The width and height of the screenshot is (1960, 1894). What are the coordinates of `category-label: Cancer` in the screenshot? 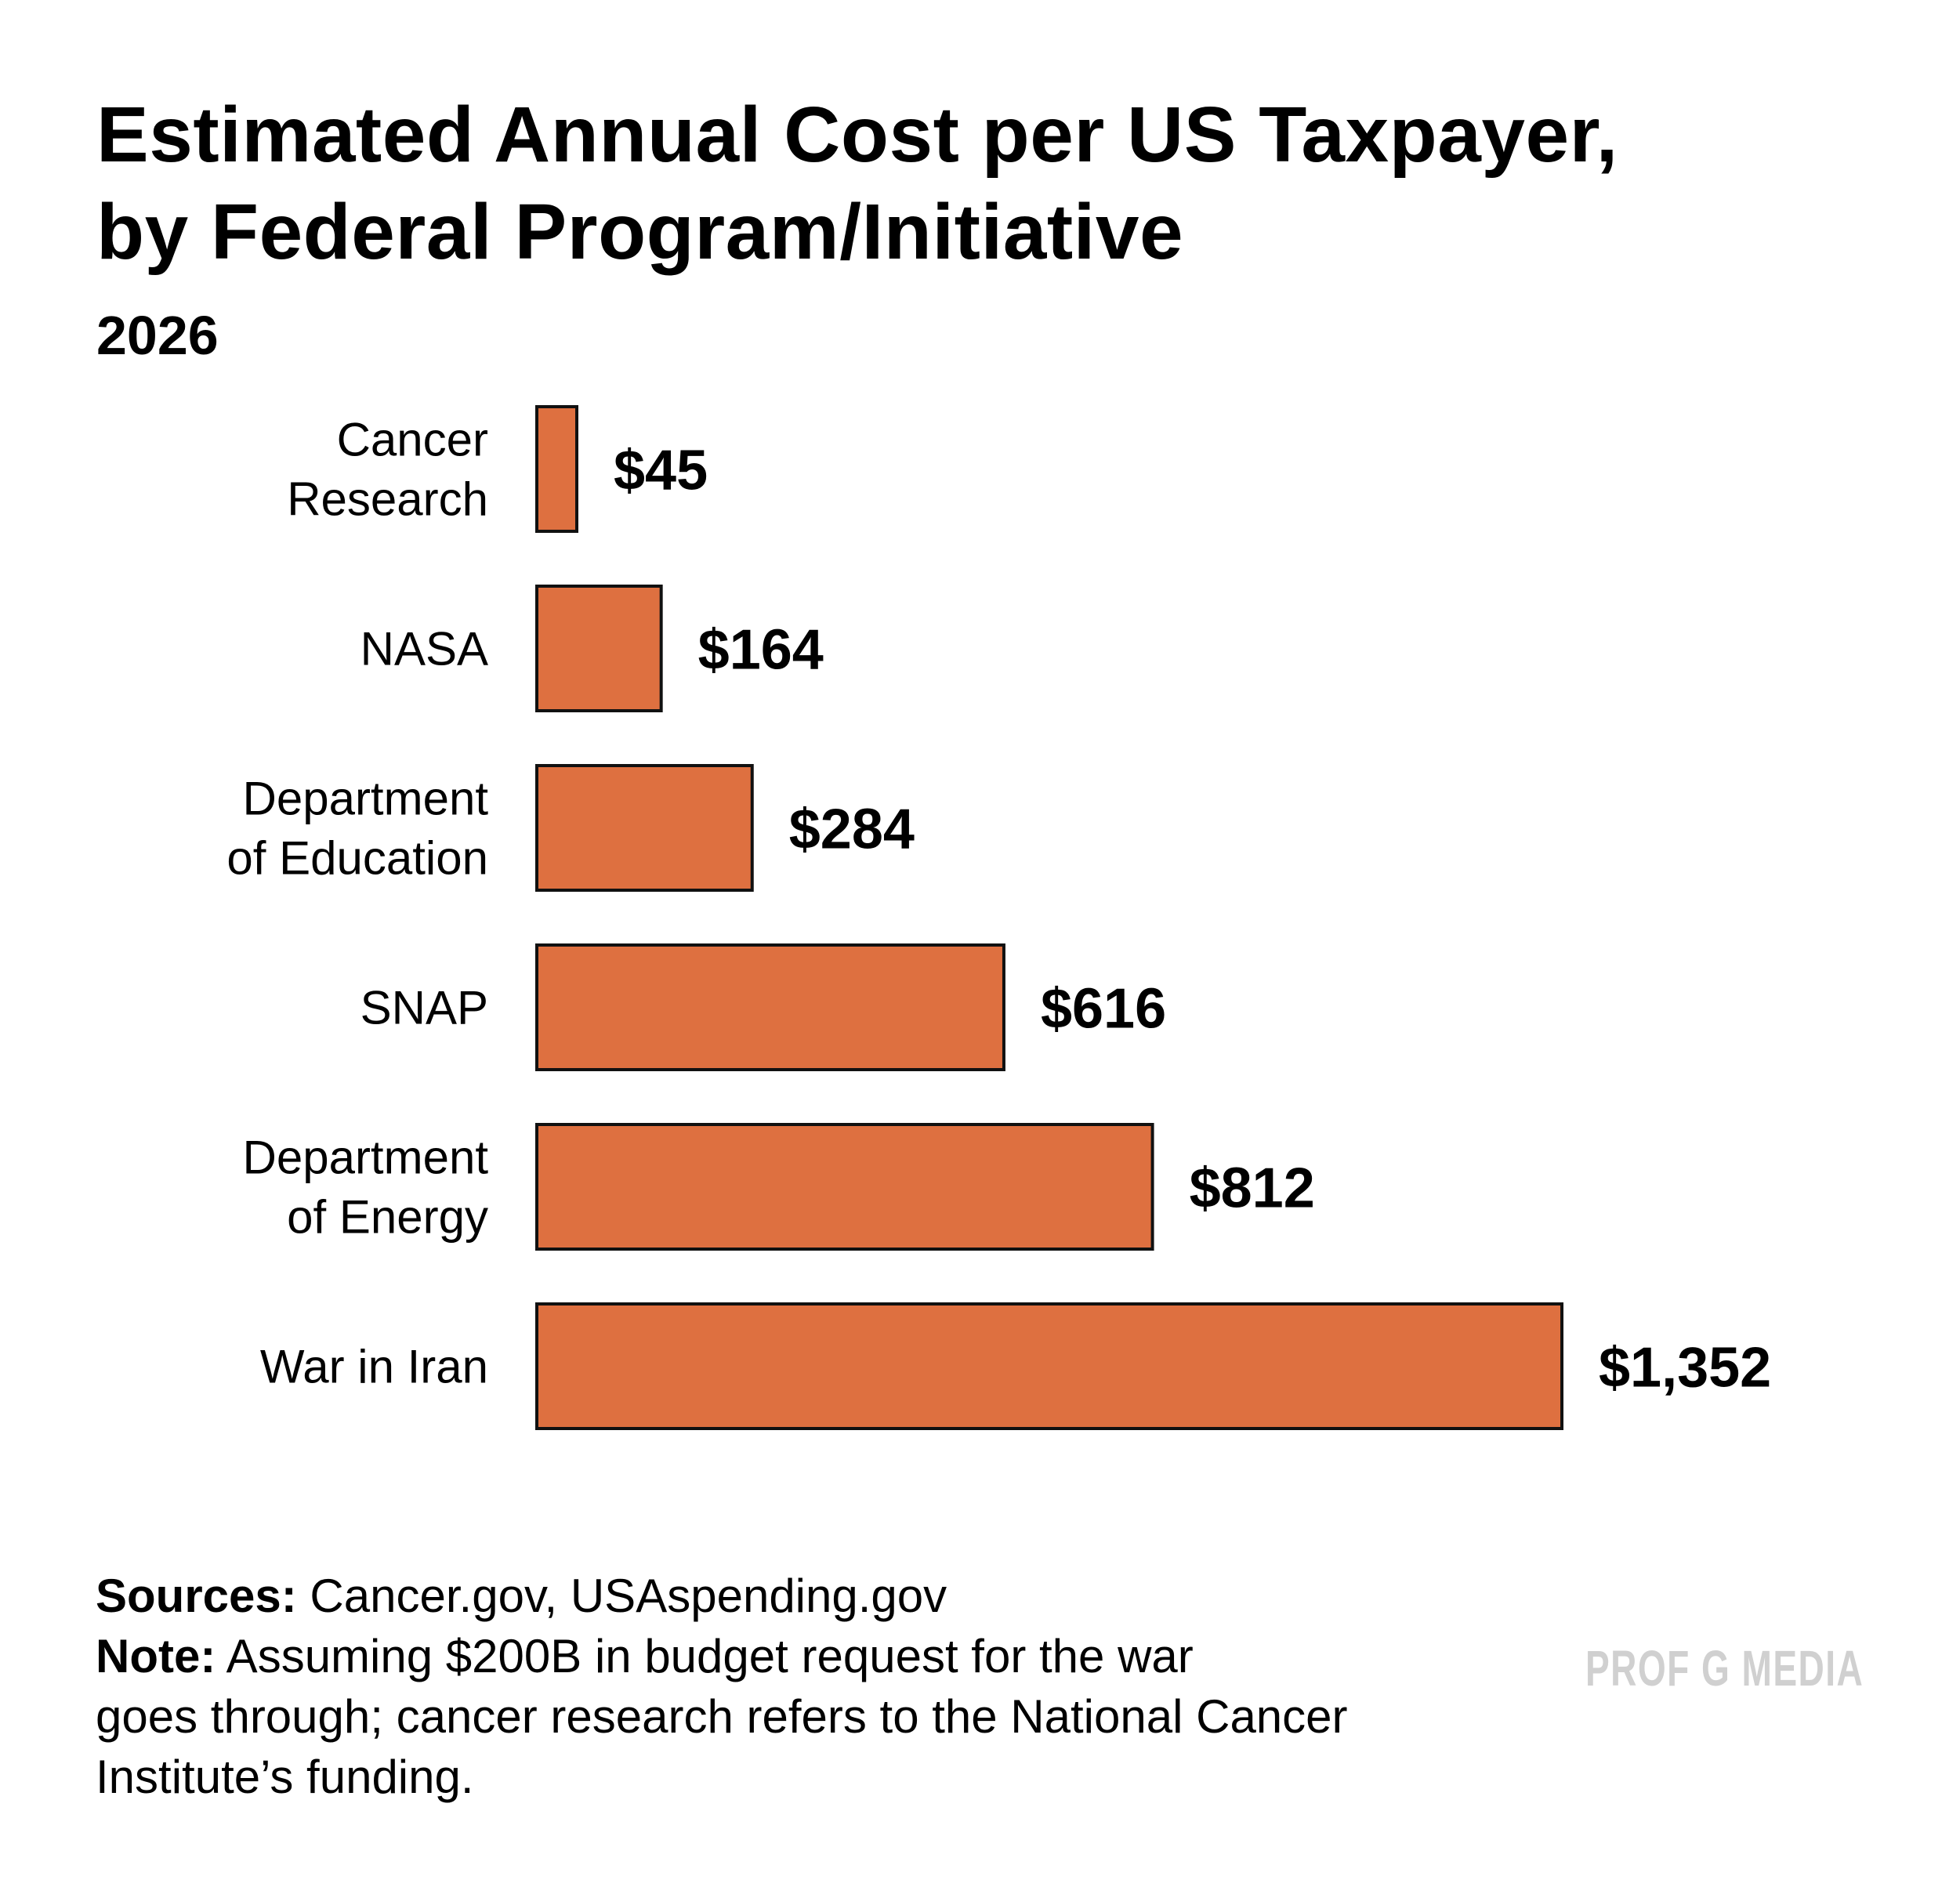 It's located at (413, 440).